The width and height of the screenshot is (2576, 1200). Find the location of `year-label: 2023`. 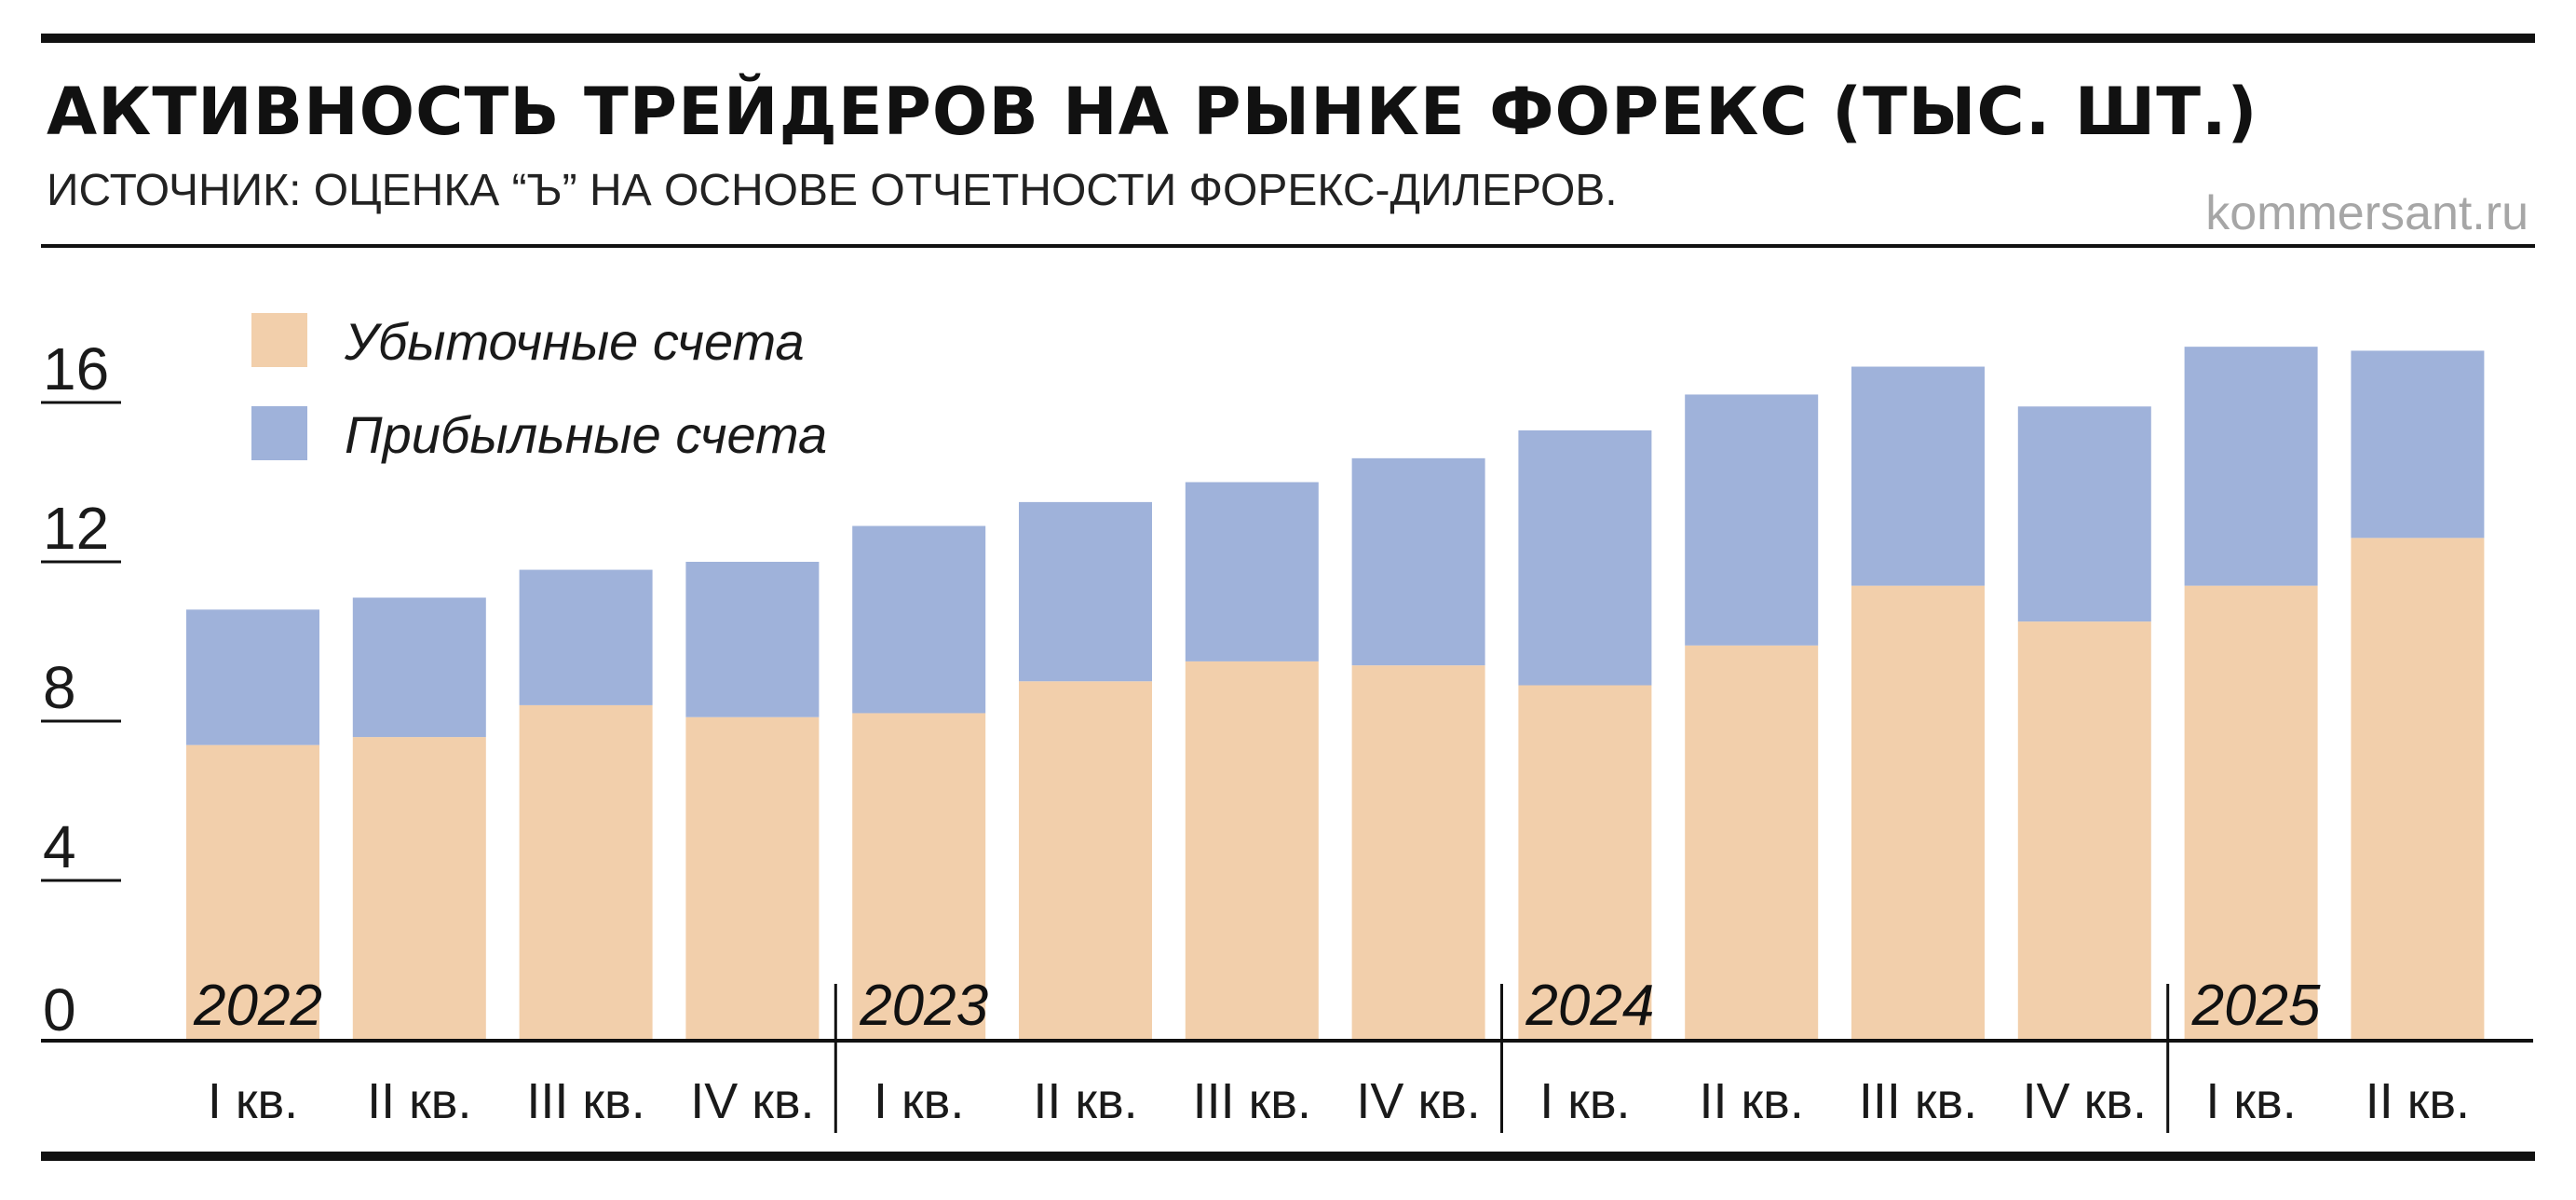

year-label: 2023 is located at coordinates (923, 1006).